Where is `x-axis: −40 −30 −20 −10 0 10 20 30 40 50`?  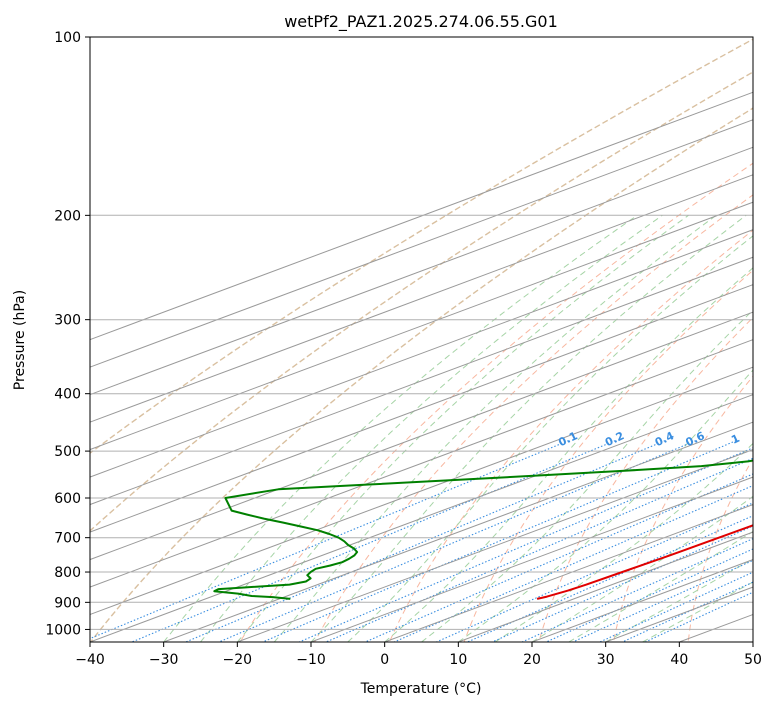 x-axis: −40 −30 −20 −10 0 10 20 30 40 50 is located at coordinates (418, 655).